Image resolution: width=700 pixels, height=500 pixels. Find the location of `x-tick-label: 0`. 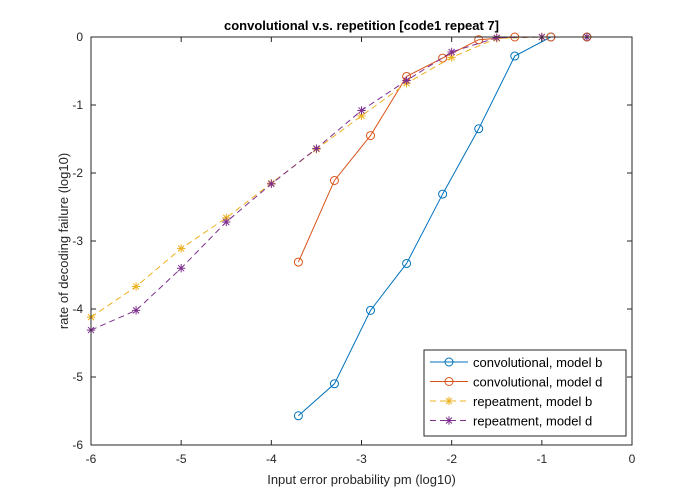

x-tick-label: 0 is located at coordinates (632, 459).